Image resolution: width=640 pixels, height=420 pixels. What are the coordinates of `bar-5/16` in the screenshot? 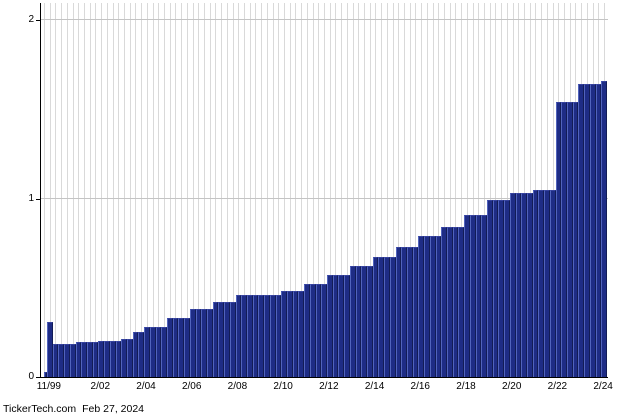 It's located at (427, 306).